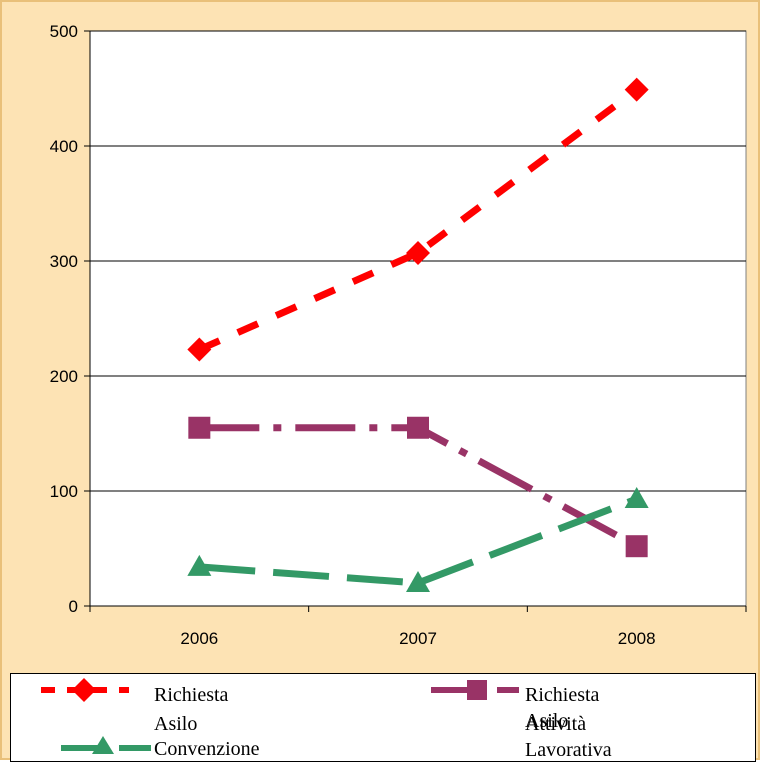 The image size is (760, 764). Describe the element at coordinates (207, 749) in the screenshot. I see `legend-label-convenzione: Convenzione` at that location.